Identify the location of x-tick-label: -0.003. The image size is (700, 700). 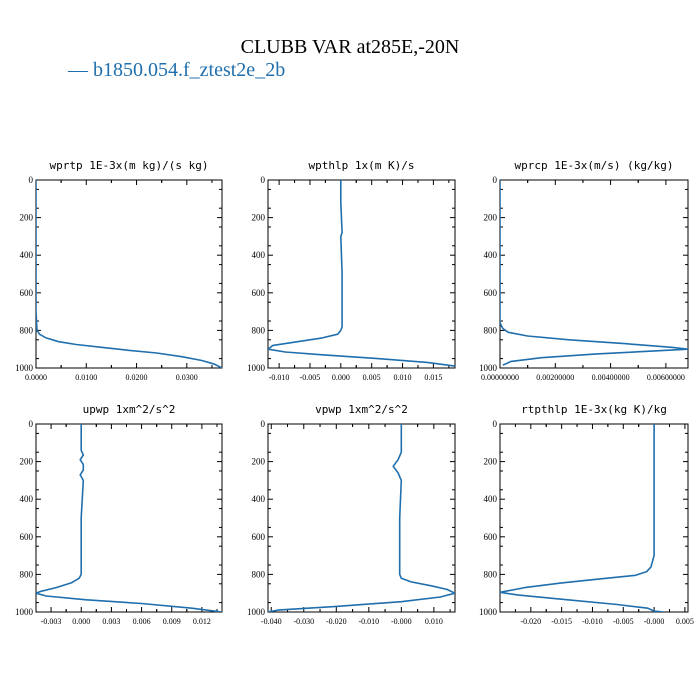
(51, 621).